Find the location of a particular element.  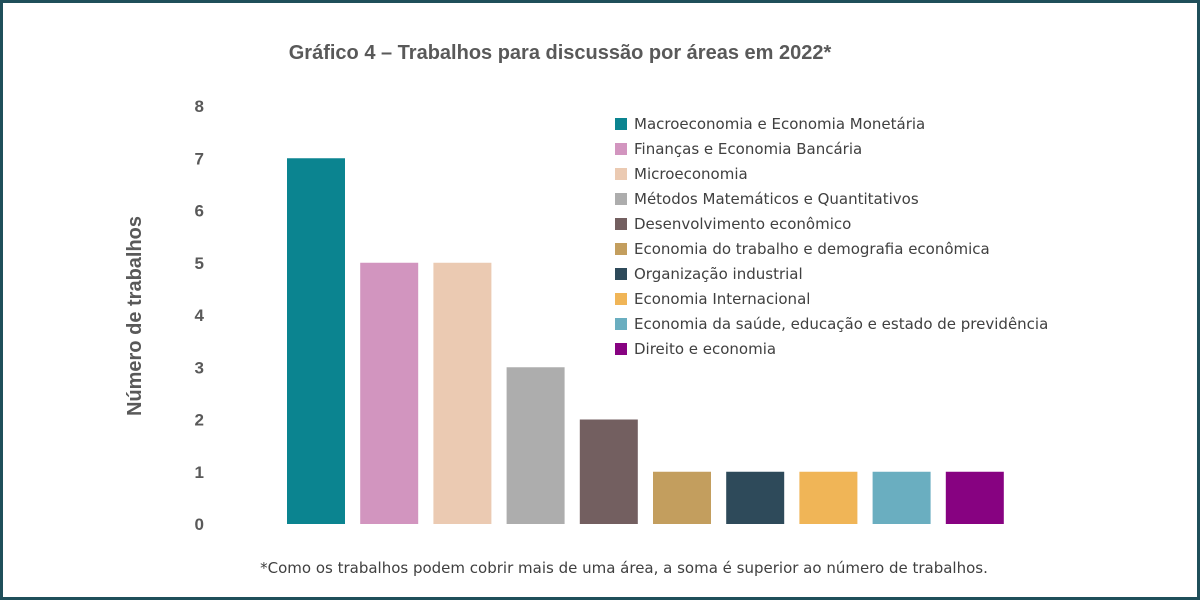

y-axis-ticks: 0 1 2 3 4 5 6 7 8 is located at coordinates (200, 315).